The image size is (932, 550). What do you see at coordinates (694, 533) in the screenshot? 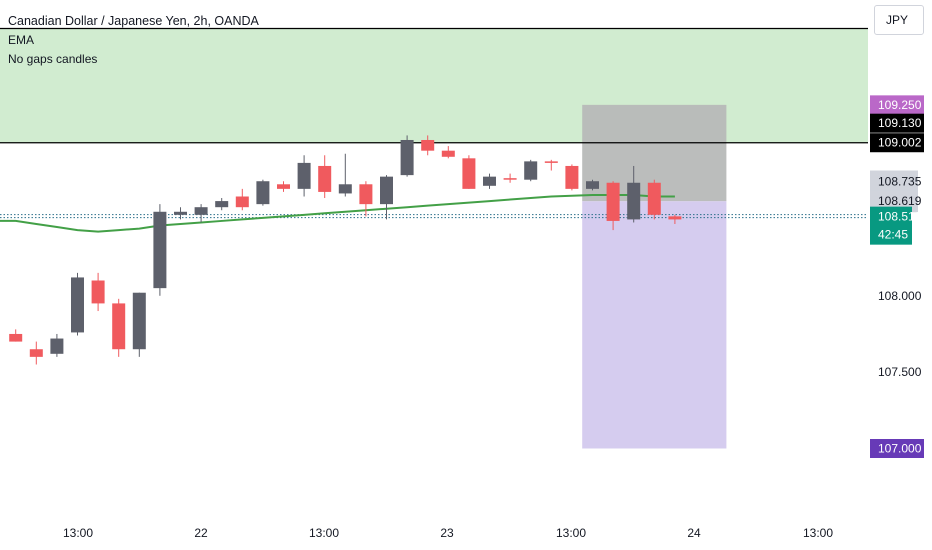
I see `x-tick-label: 24` at bounding box center [694, 533].